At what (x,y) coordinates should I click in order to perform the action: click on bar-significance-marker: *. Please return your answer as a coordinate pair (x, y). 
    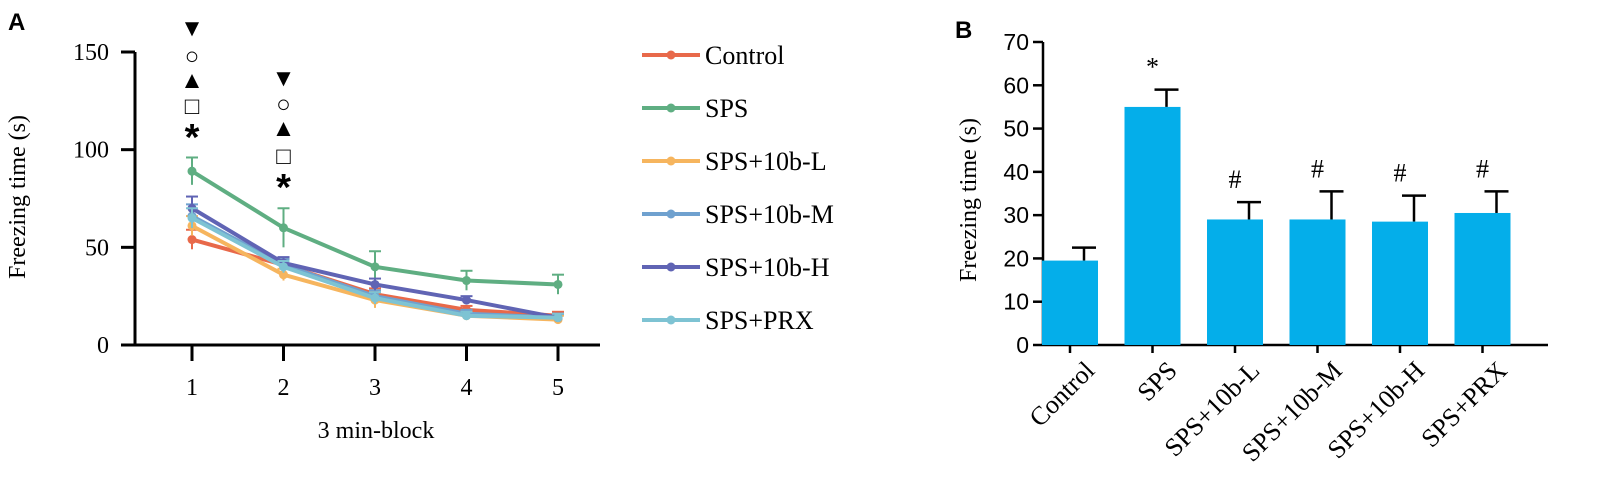
    Looking at the image, I should click on (1152, 67).